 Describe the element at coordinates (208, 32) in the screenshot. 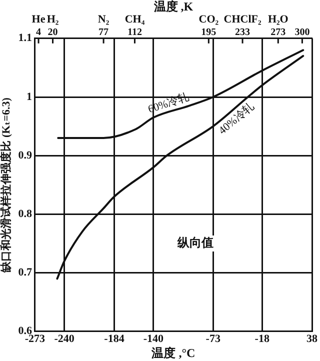

I see `x2-tick-label: 195` at that location.